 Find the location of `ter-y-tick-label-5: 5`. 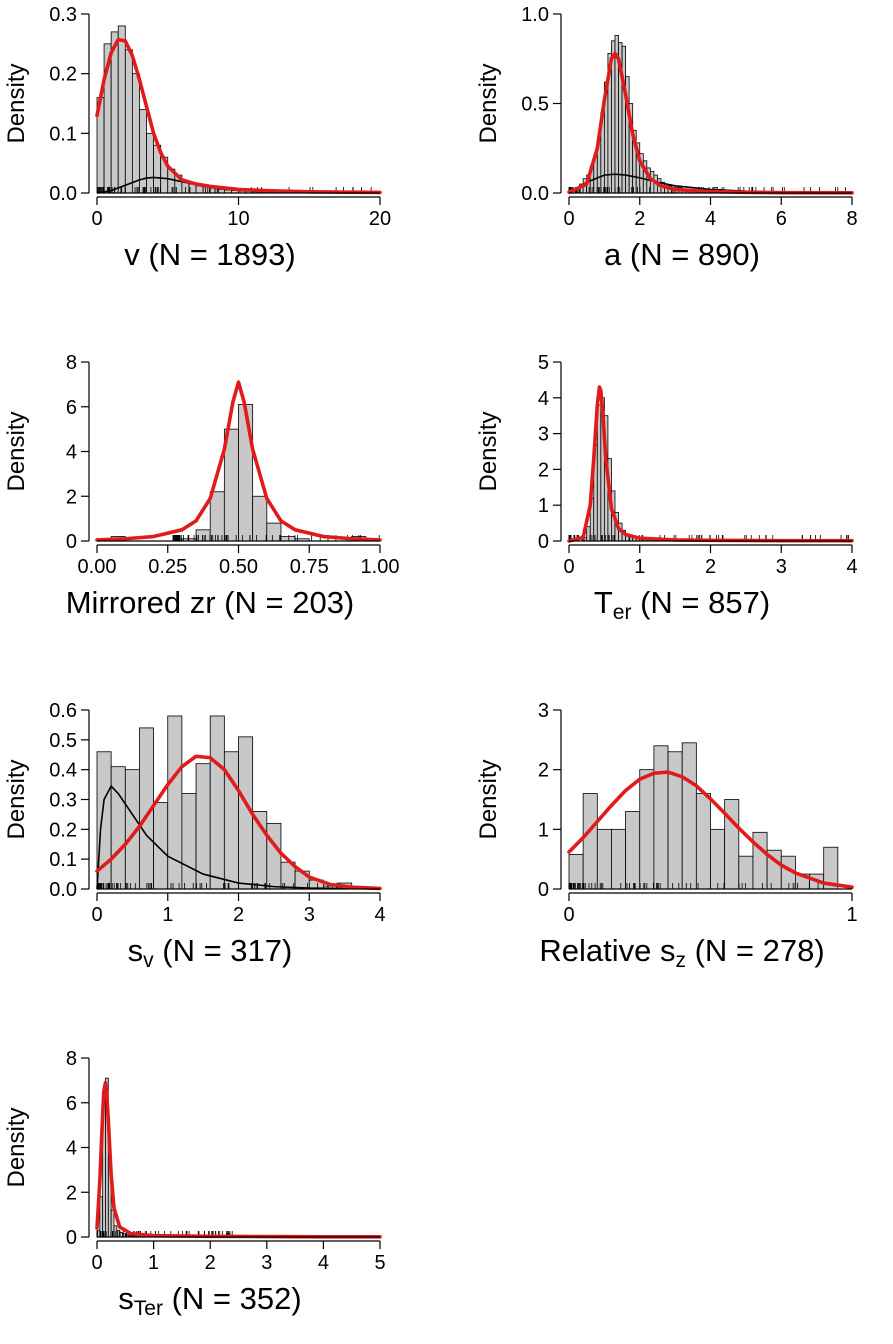

ter-y-tick-label-5: 5 is located at coordinates (543, 363).